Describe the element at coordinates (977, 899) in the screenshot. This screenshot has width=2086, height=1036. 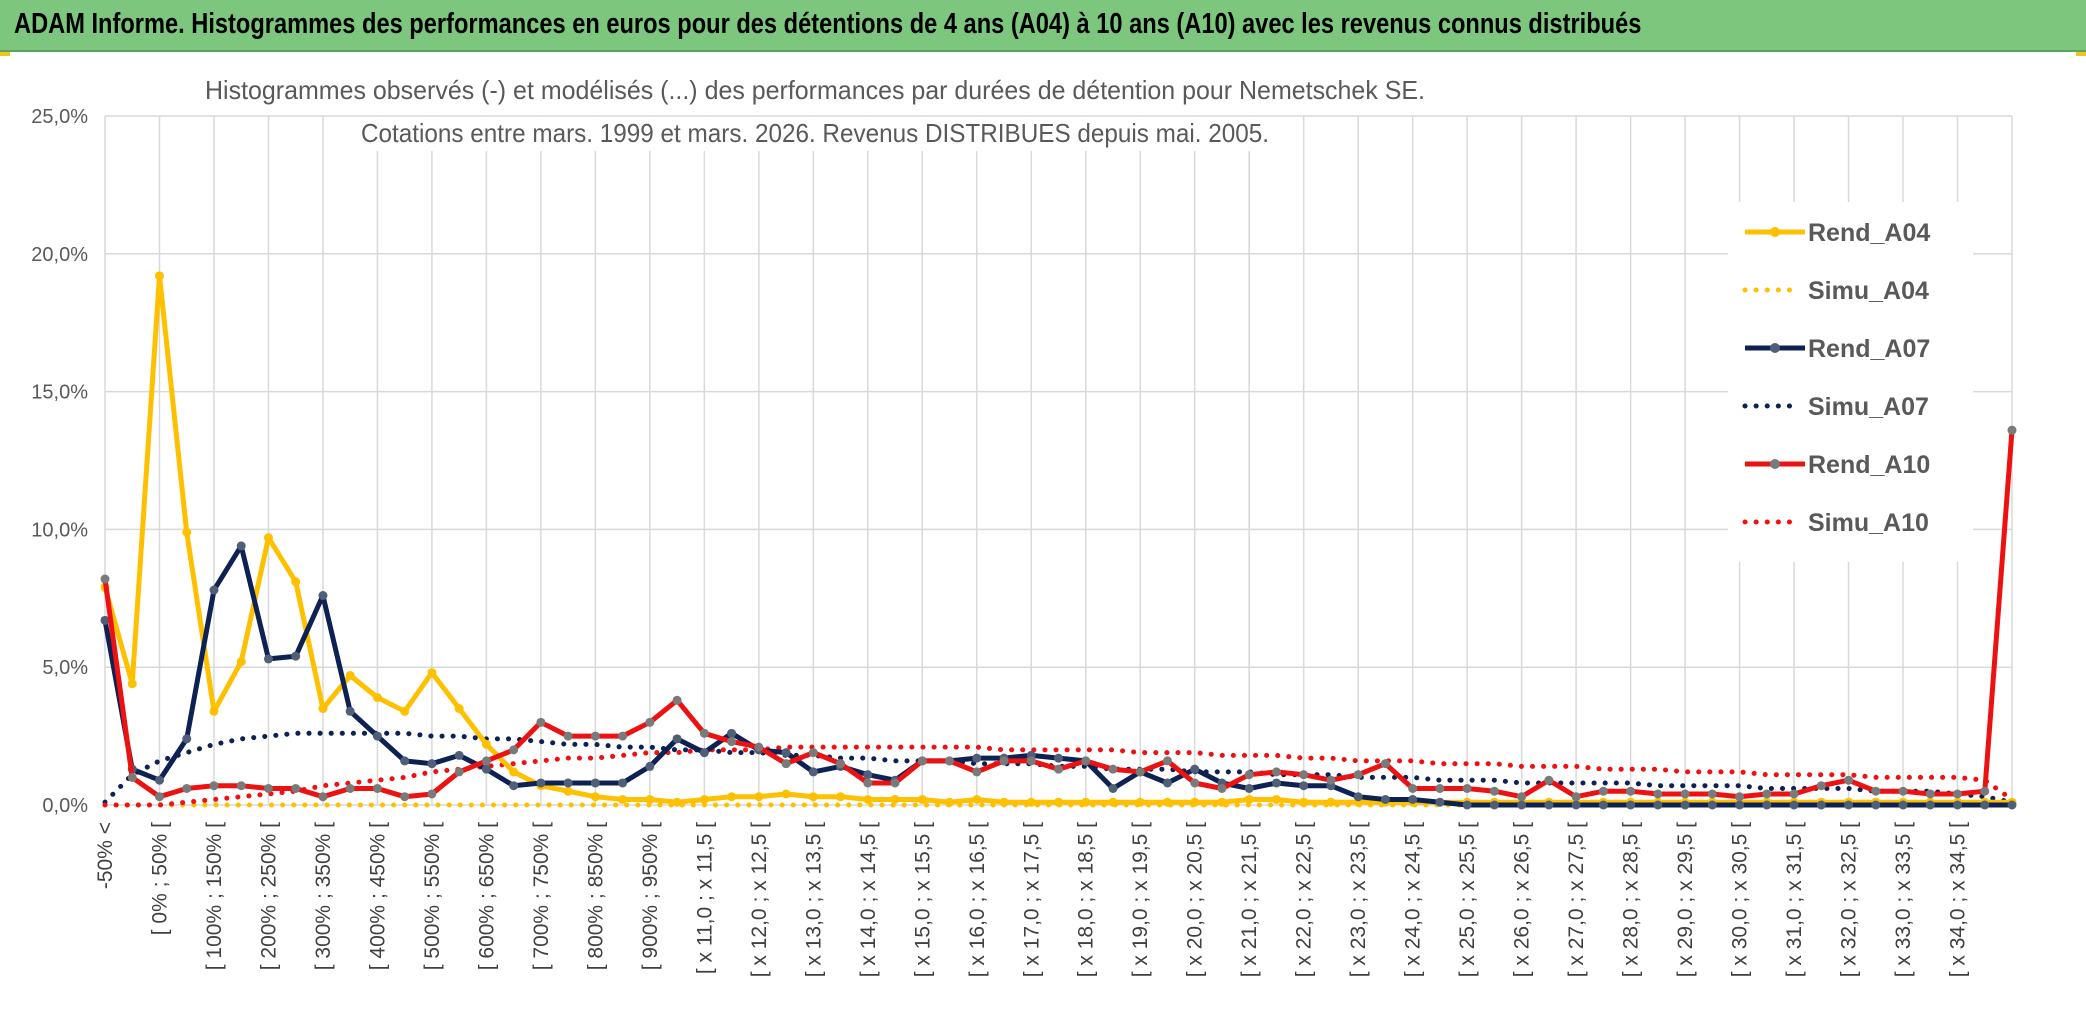
I see `x-tick-label: [ x 16,0 ; x 16,5 [` at that location.